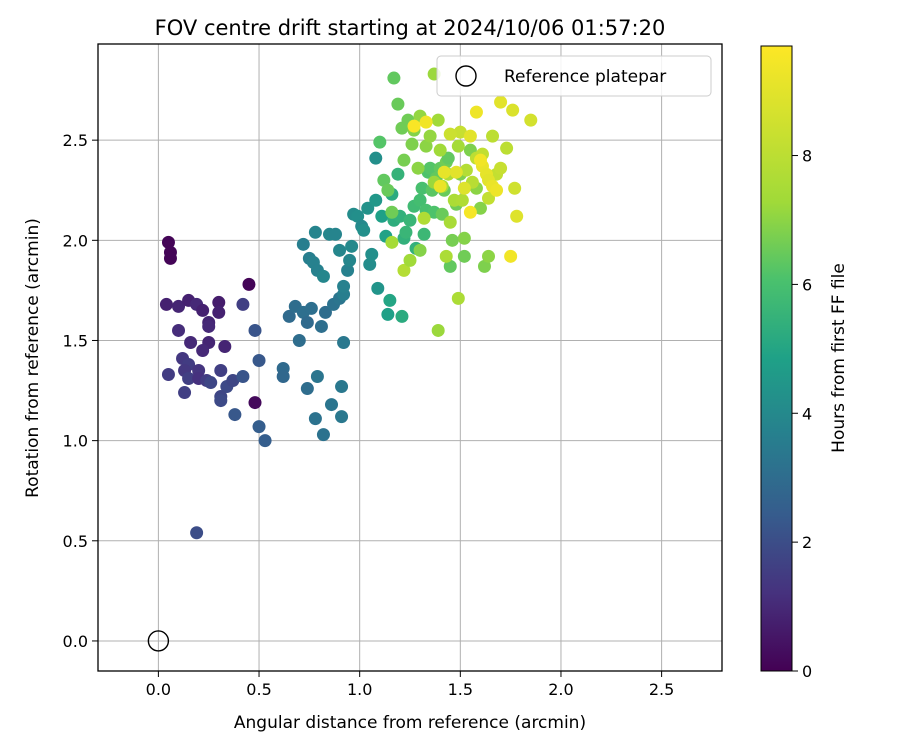 This screenshot has width=900, height=754. I want to click on legend-marker-icon, so click(466, 76).